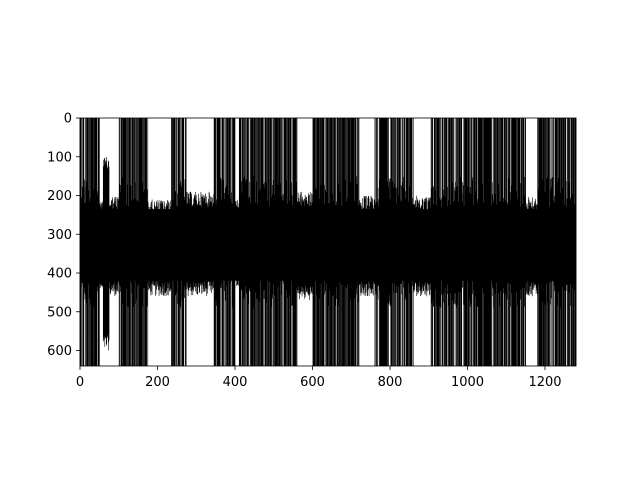  I want to click on y-axis: 0 100 200 300 400 500 600, so click(63, 235).